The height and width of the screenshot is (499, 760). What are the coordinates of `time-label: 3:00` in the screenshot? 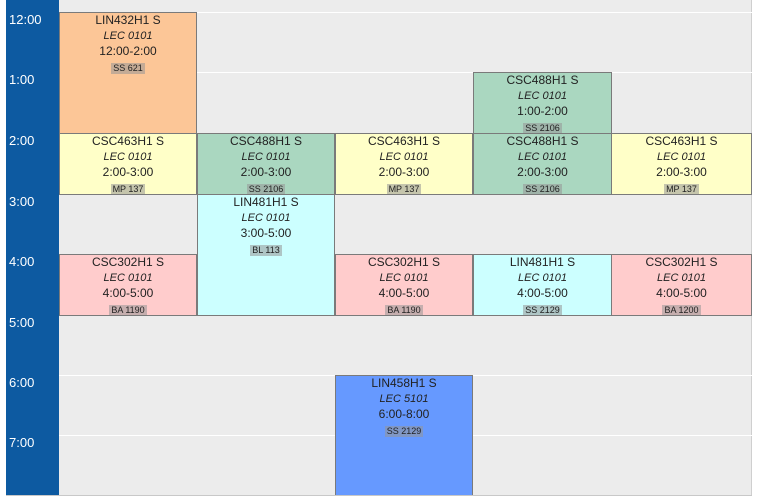 It's located at (22, 201).